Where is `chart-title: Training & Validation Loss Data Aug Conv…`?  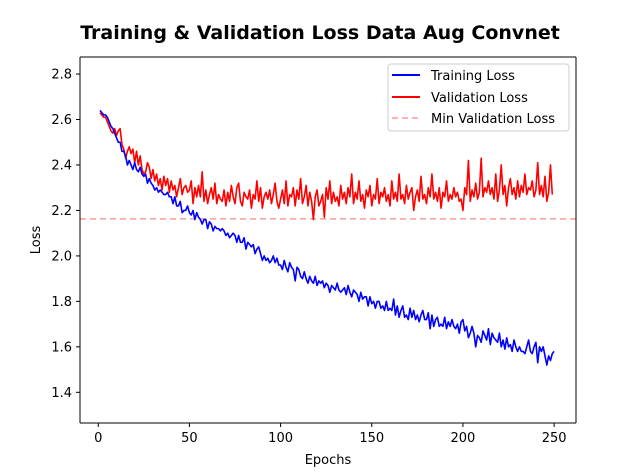
chart-title: Training & Validation Loss Data Aug Conv… is located at coordinates (320, 33).